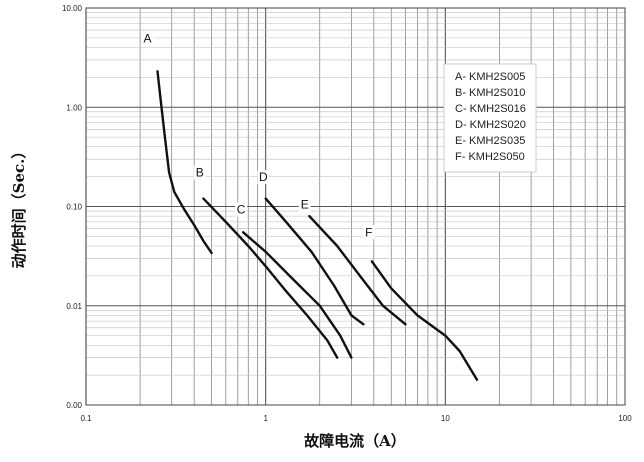 The image size is (644, 462). I want to click on x-tick-label: 1, so click(265, 418).